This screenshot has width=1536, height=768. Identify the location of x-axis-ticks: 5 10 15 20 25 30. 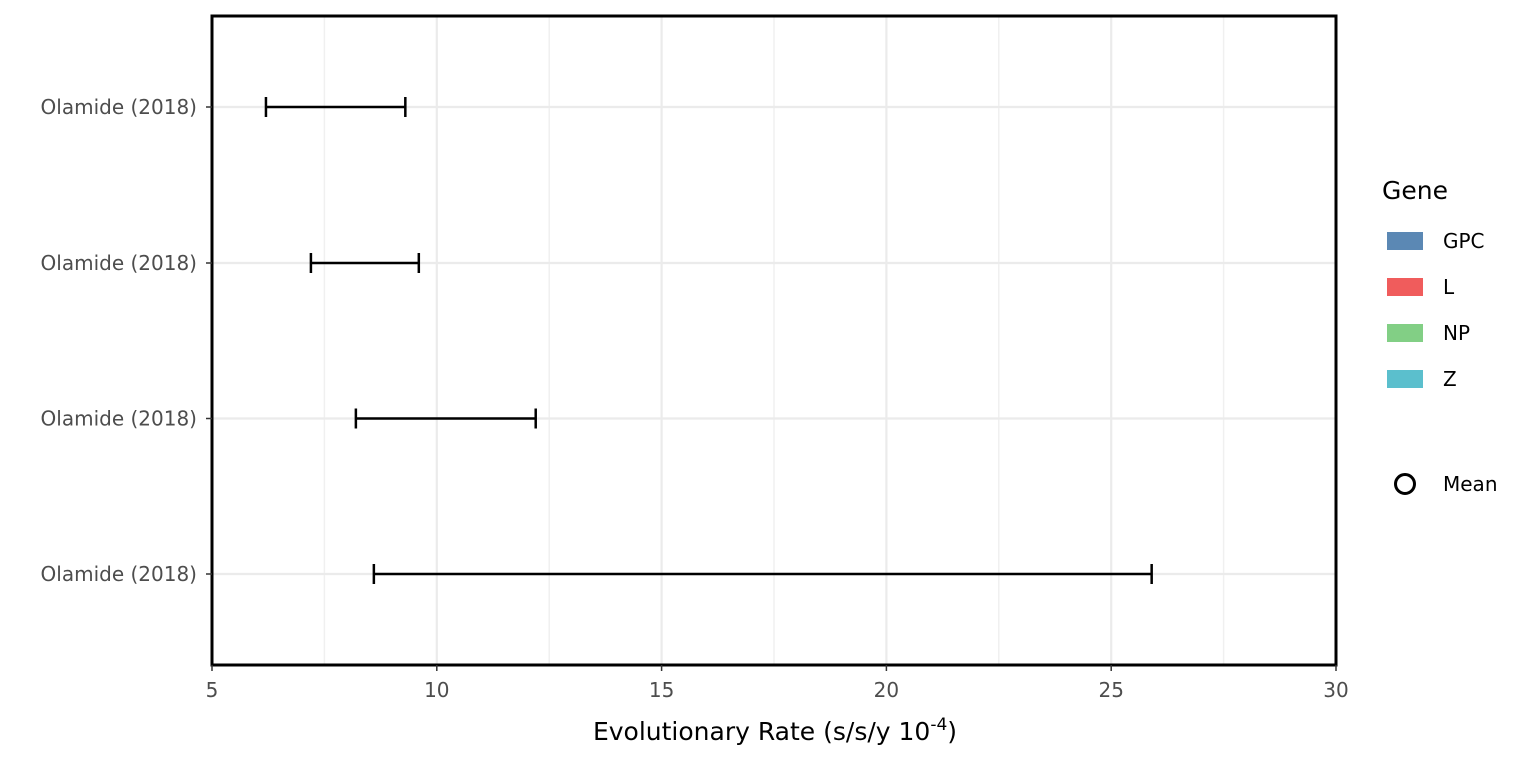
(777, 683).